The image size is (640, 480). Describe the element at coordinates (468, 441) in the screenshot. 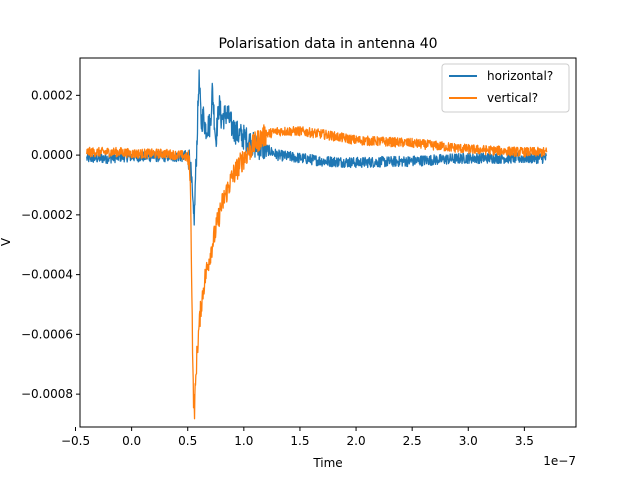

I see `x-tick-label: 3.0` at that location.